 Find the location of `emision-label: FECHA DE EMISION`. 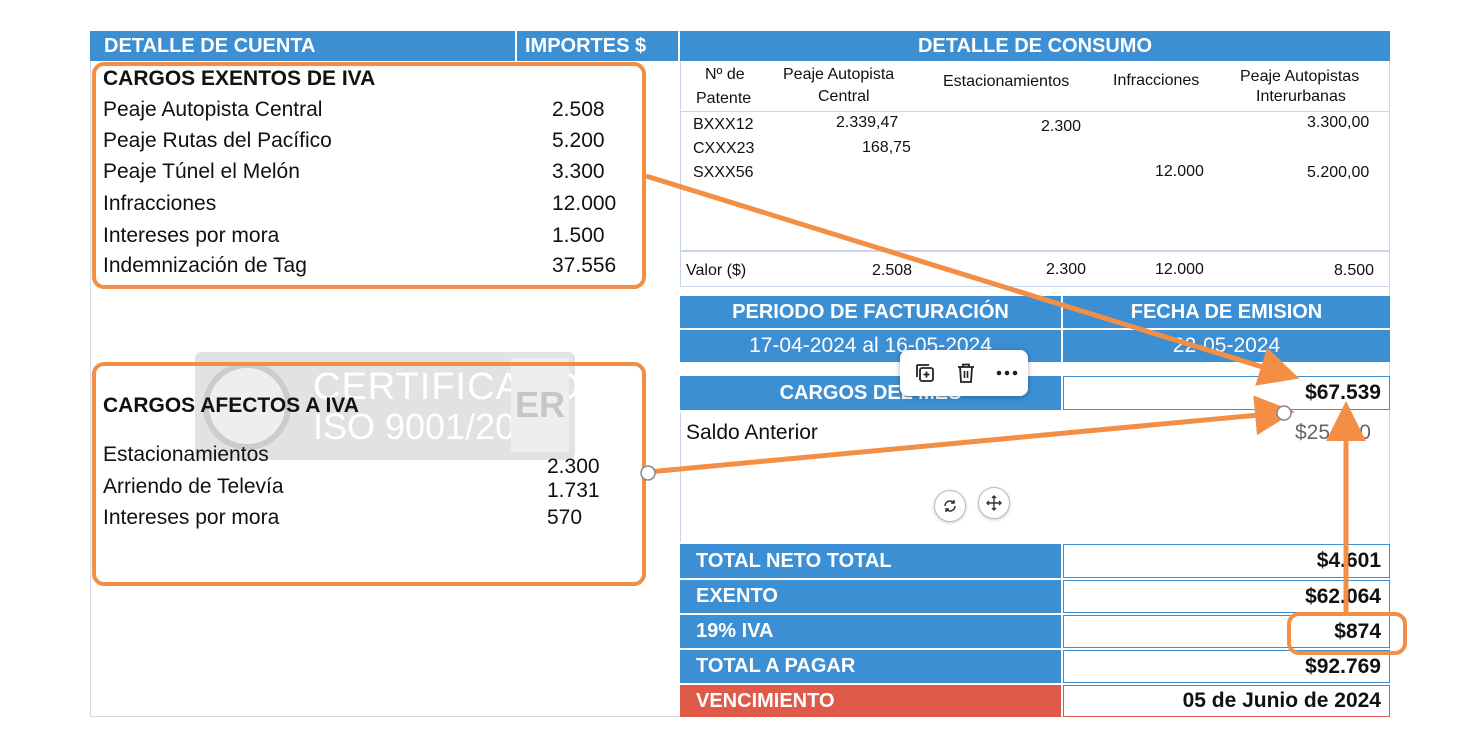

emision-label: FECHA DE EMISION is located at coordinates (1226, 311).